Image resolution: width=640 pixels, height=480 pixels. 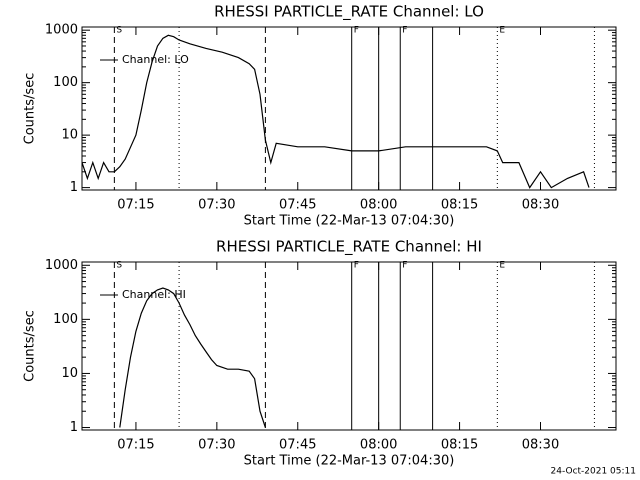 I want to click on legend-label: Channel: LO, so click(x=155, y=59).